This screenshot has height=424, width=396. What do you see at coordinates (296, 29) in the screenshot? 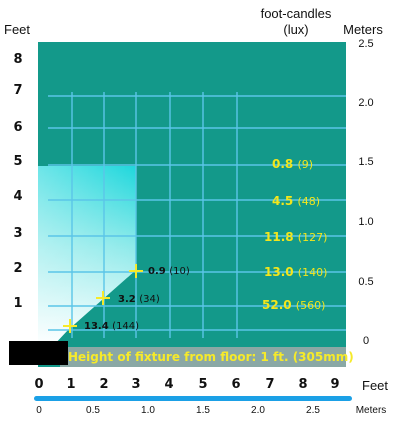
I see `lux-title: (lux)` at bounding box center [296, 29].